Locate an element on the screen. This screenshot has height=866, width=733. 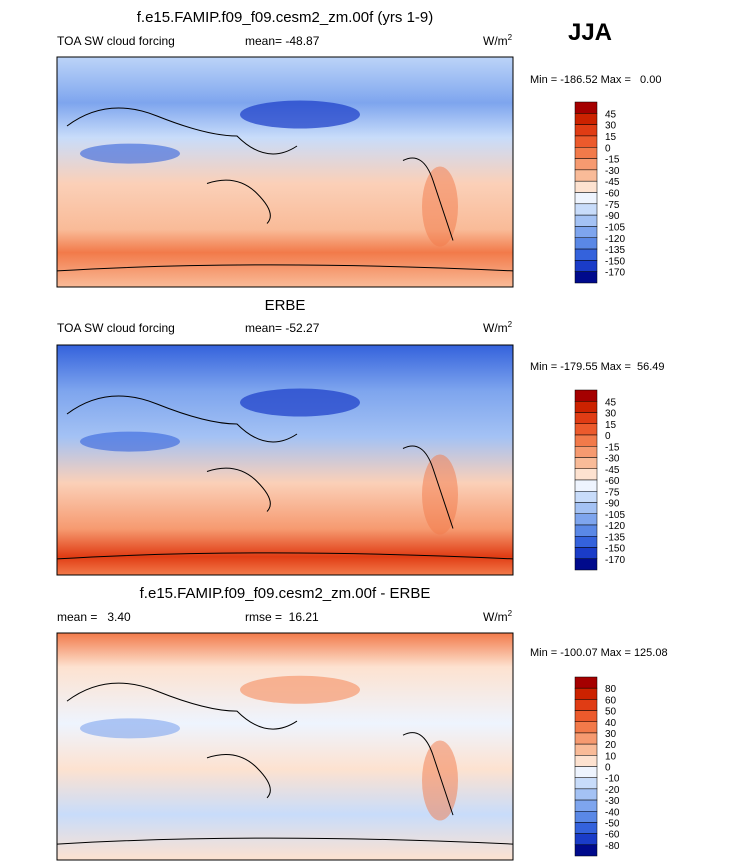
colorbar-label: -10 is located at coordinates (612, 779).